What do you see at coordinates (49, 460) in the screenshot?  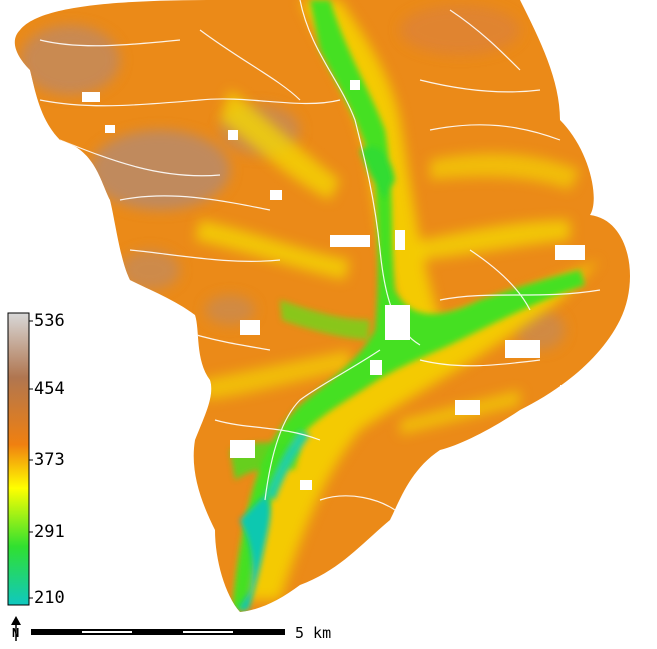 I see `legend-label-3: 373` at bounding box center [49, 460].